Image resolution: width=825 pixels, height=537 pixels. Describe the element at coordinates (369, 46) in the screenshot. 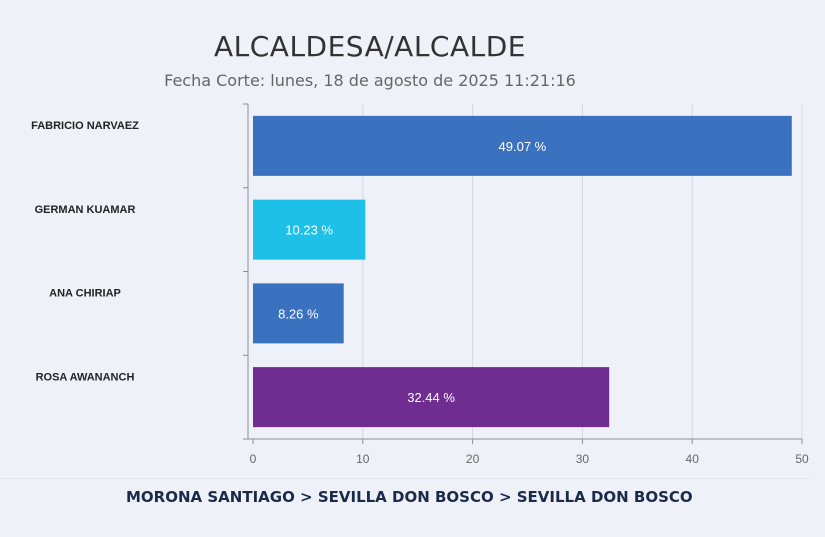

I see `chart-title: ALCALDESA/ALCALDE` at that location.